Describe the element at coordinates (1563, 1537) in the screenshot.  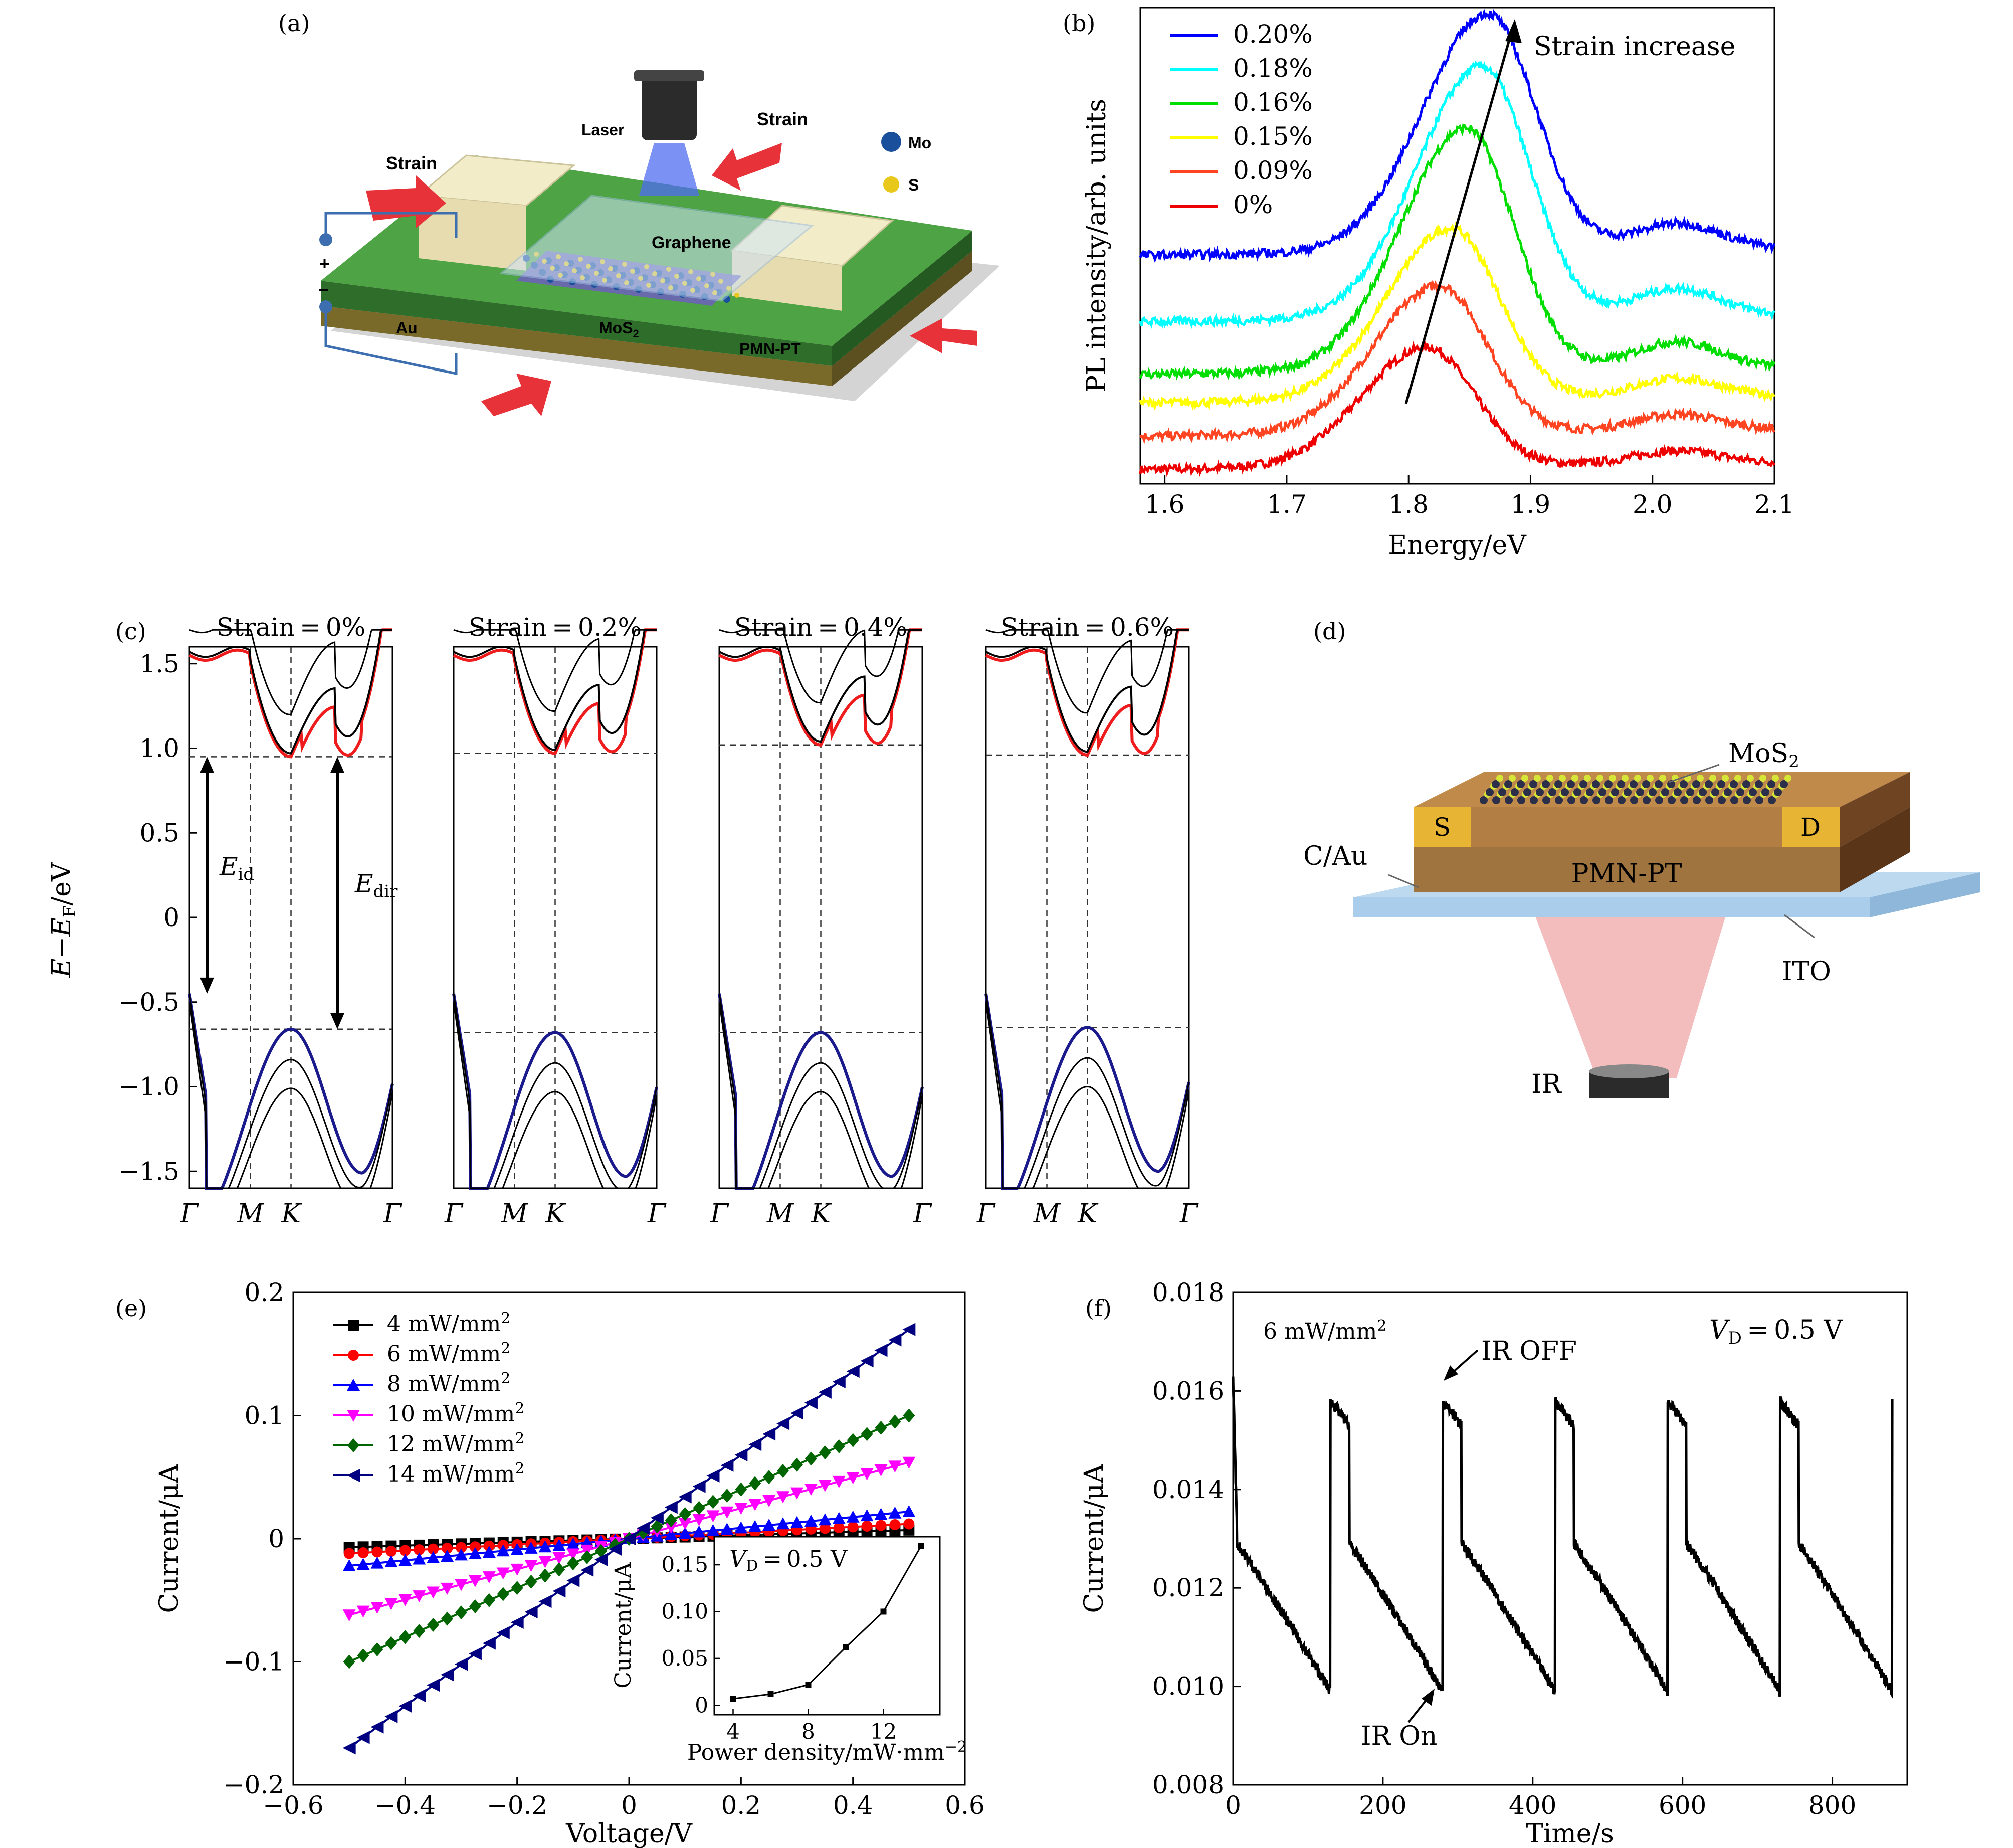
I see `plot-f-area` at that location.